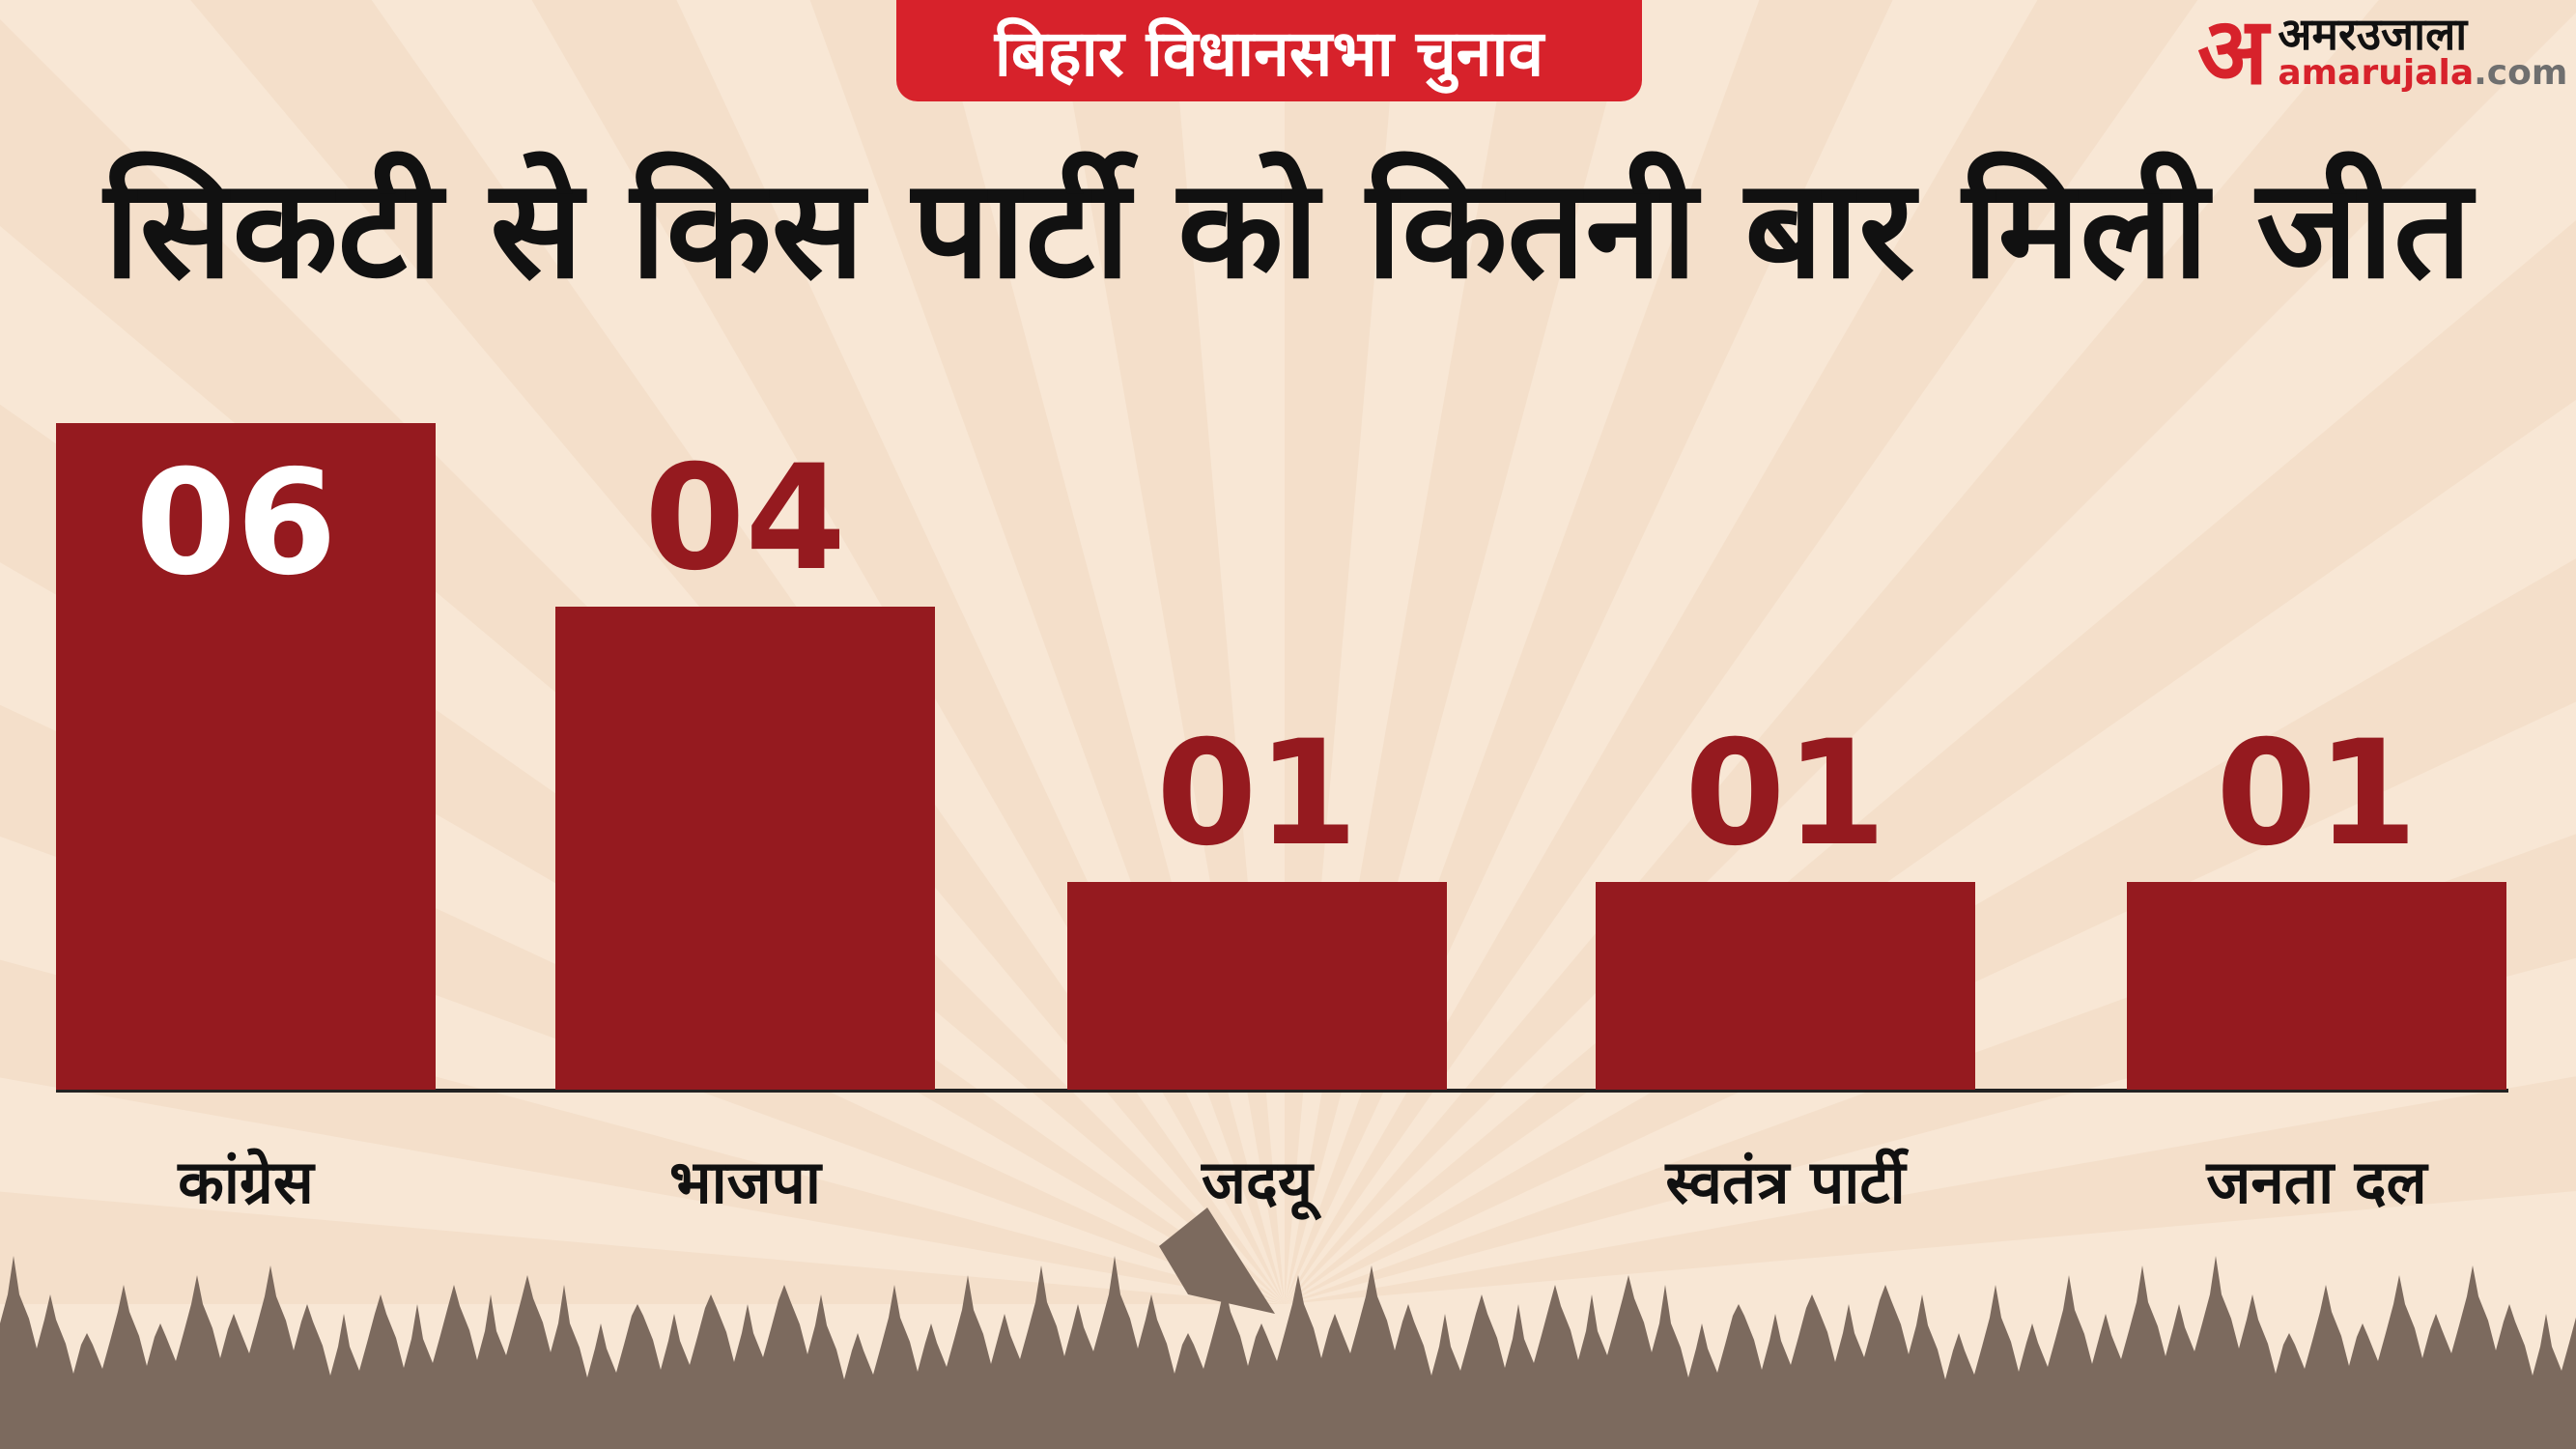 The image size is (2576, 1449). I want to click on data-label: 04, so click(745, 519).